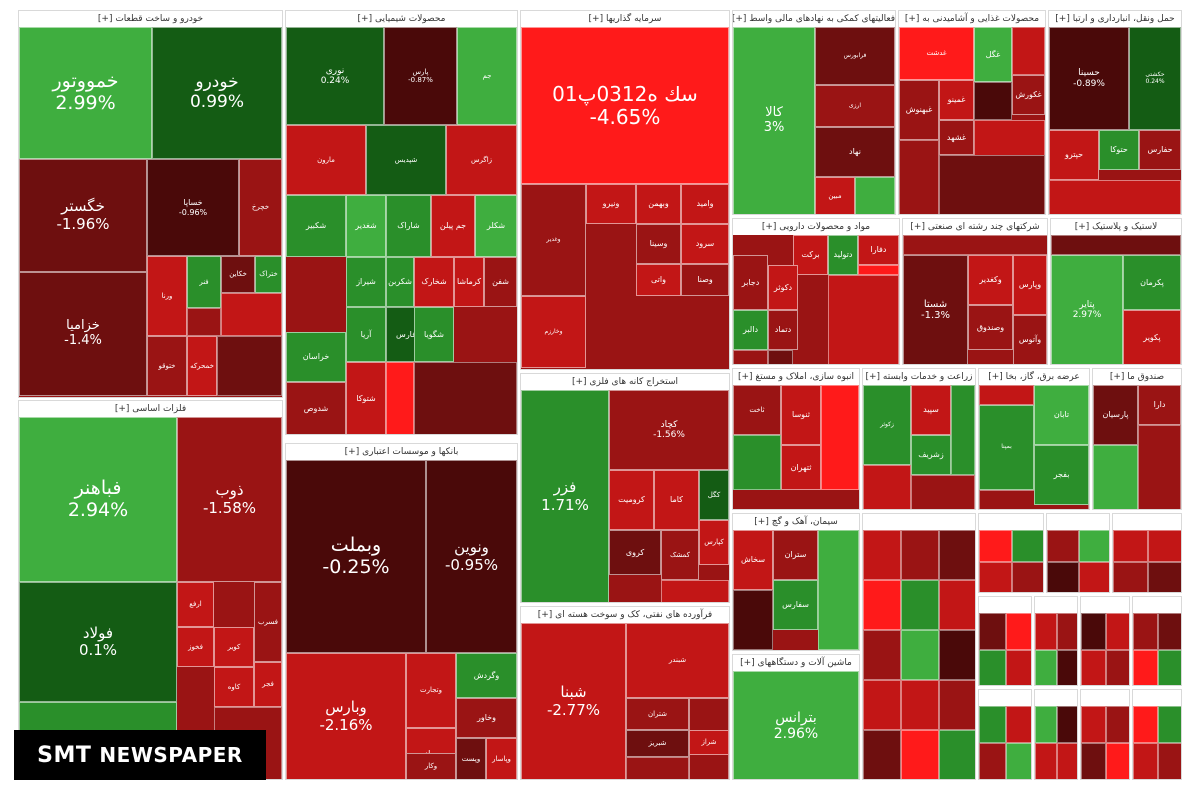  What do you see at coordinates (680, 555) in the screenshot?
I see `treemap-tile: کمشک` at bounding box center [680, 555].